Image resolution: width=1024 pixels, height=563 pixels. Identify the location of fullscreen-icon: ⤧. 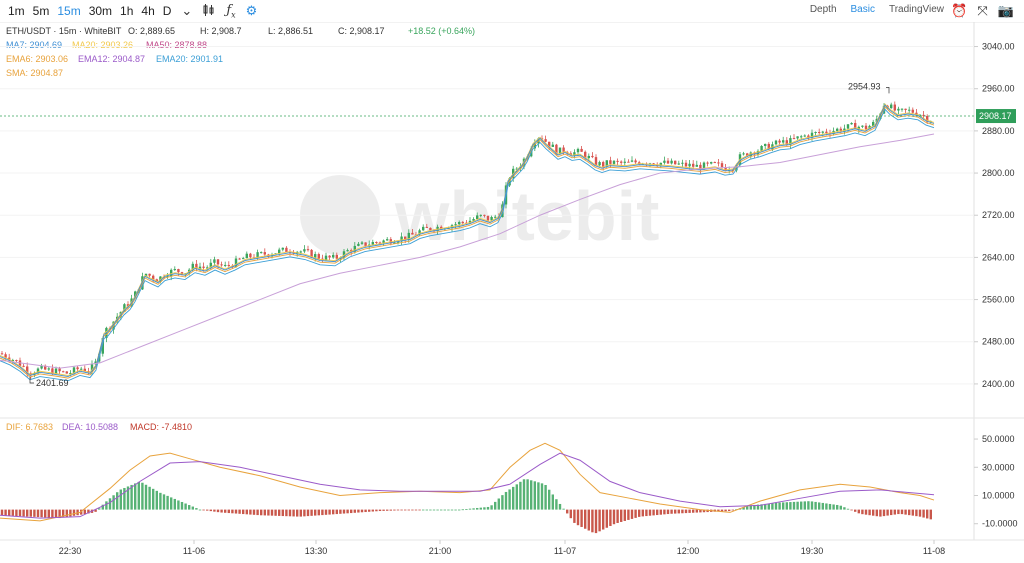
(982, 10).